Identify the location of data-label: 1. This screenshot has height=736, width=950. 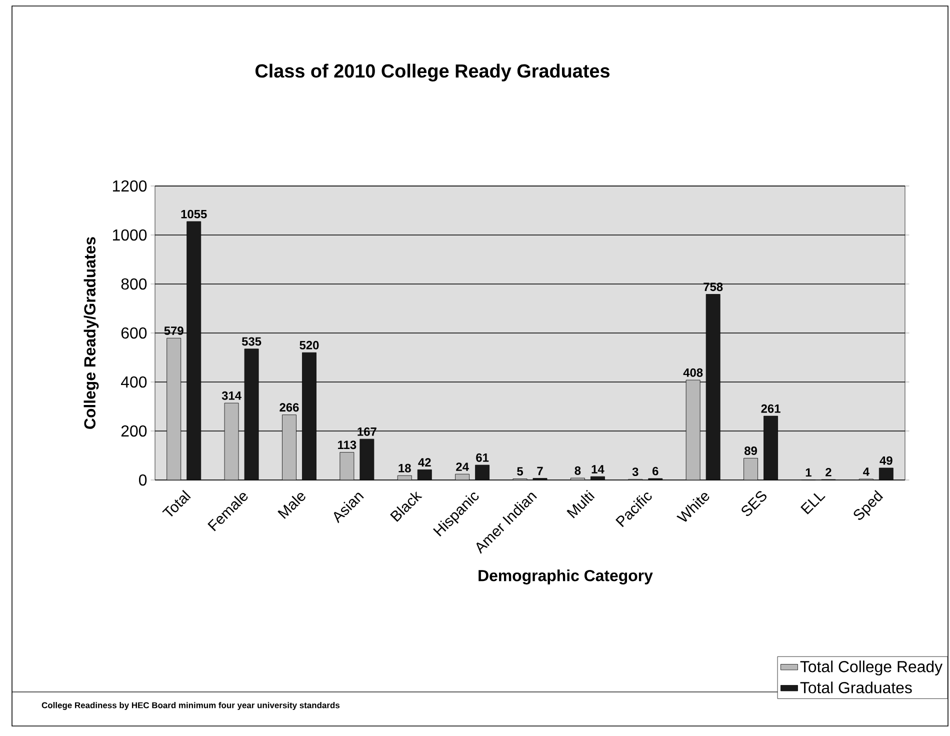
(809, 472).